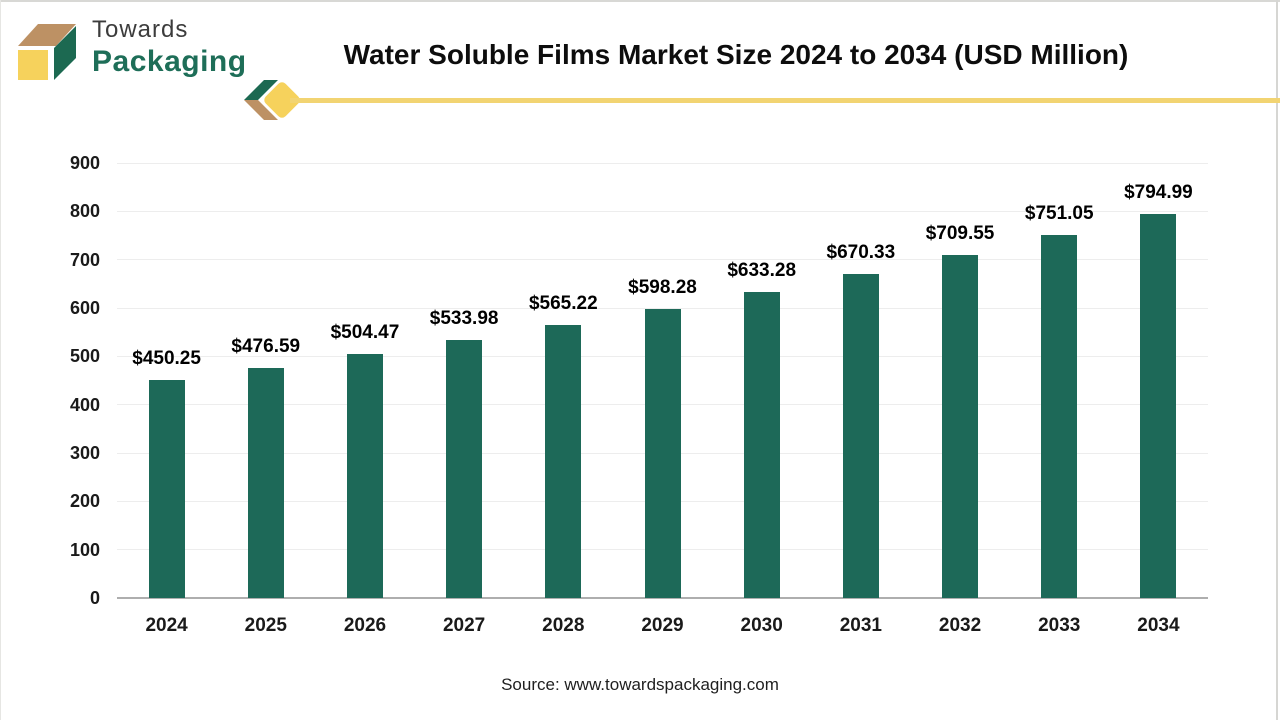 This screenshot has height=720, width=1280. What do you see at coordinates (1158, 405) in the screenshot?
I see `bar-2034` at bounding box center [1158, 405].